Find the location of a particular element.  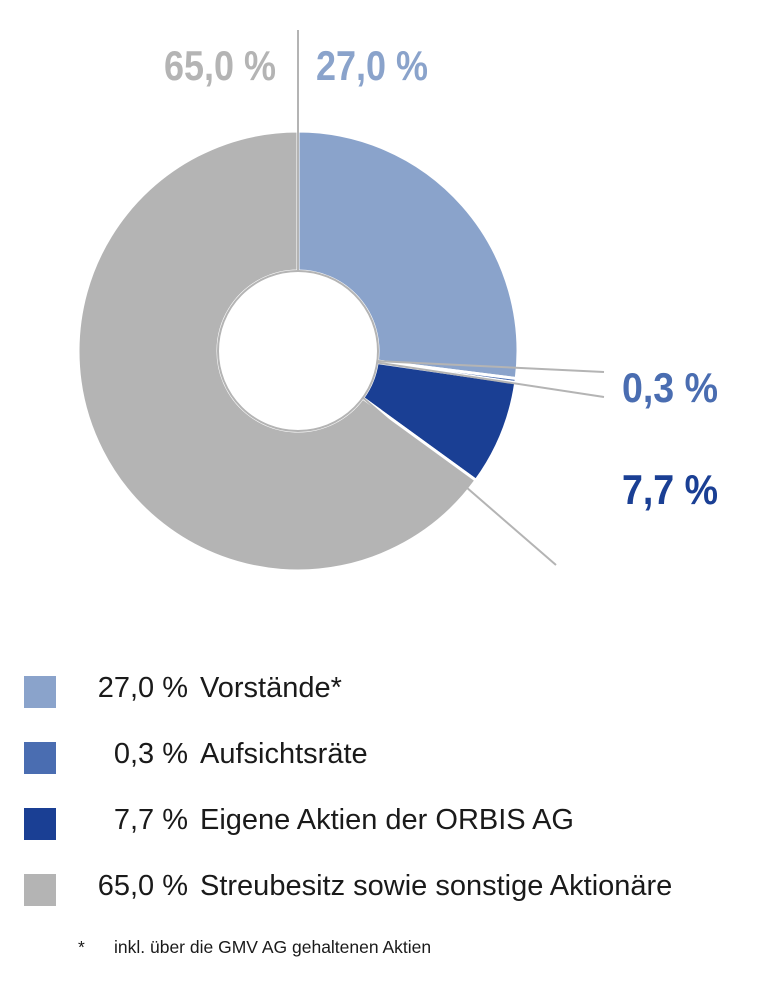

legend-swatch-vorstaende is located at coordinates (40, 692).